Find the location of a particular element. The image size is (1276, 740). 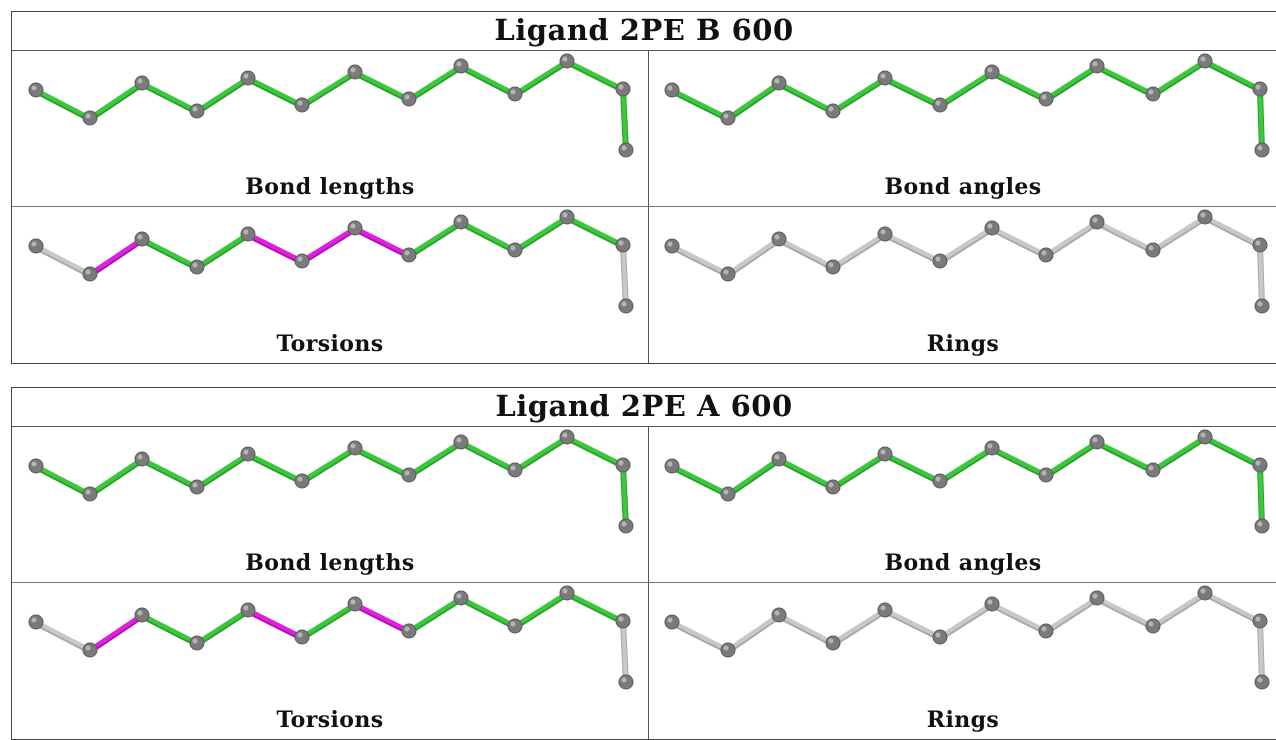

panel-torsions: Torsions is located at coordinates (330, 285).